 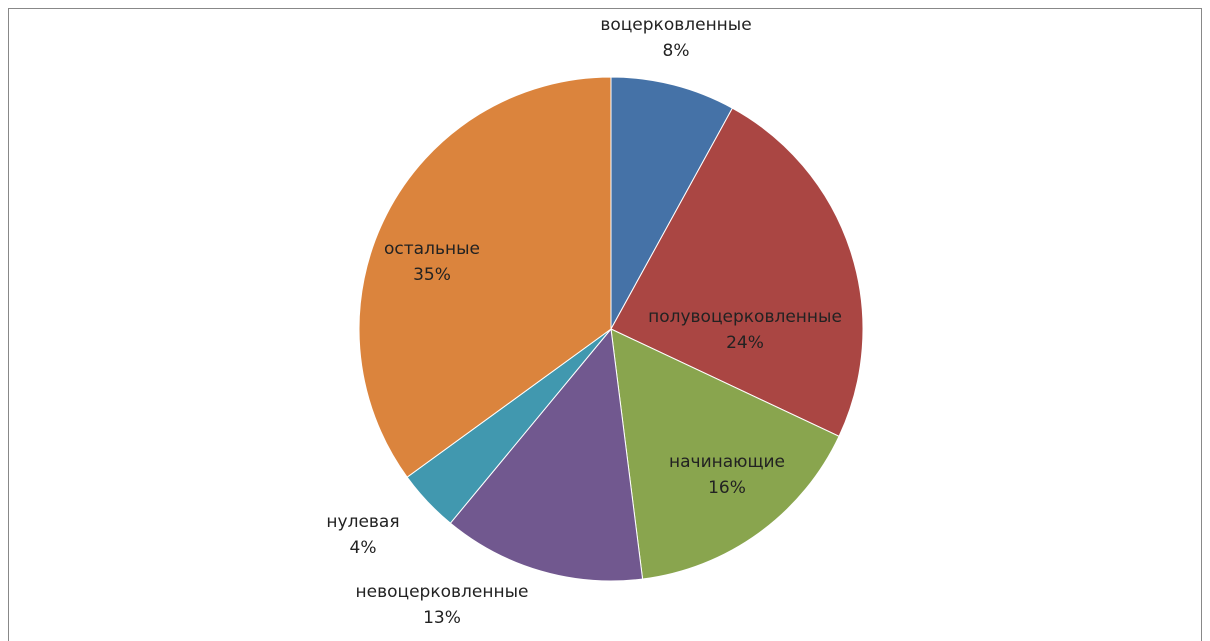 What do you see at coordinates (442, 592) in the screenshot?
I see `slice-label: невоцерковленные` at bounding box center [442, 592].